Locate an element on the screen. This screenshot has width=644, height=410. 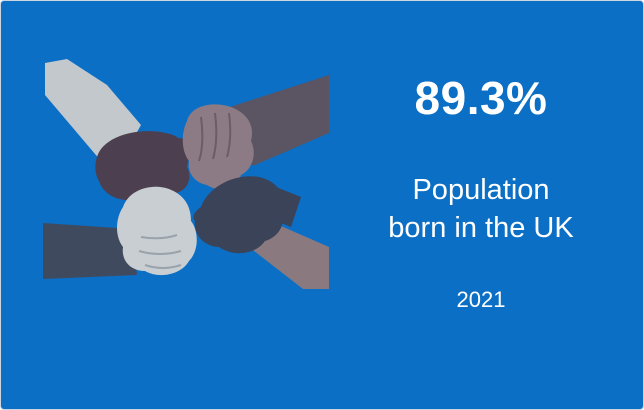
statistic-year: 2021 is located at coordinates (481, 299).